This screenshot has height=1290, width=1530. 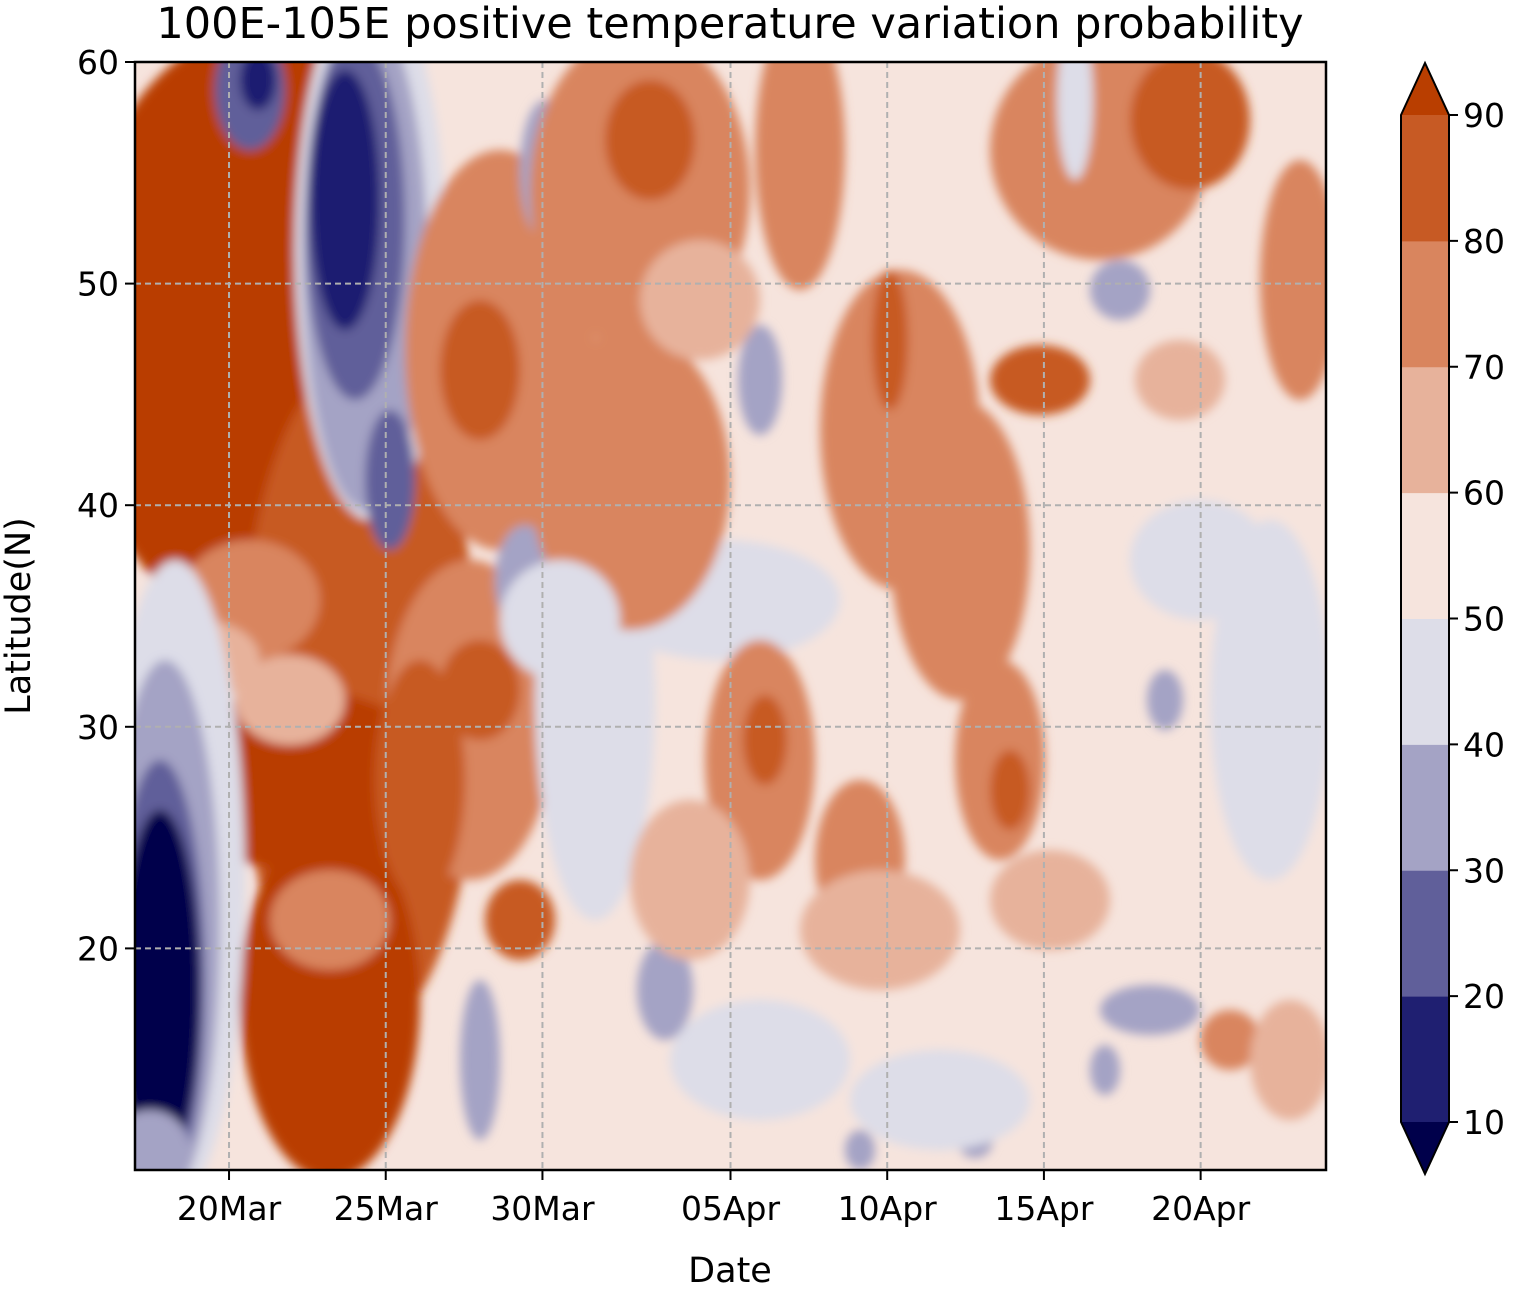 What do you see at coordinates (1484, 1122) in the screenshot?
I see `colorbar-tick-label: 10` at bounding box center [1484, 1122].